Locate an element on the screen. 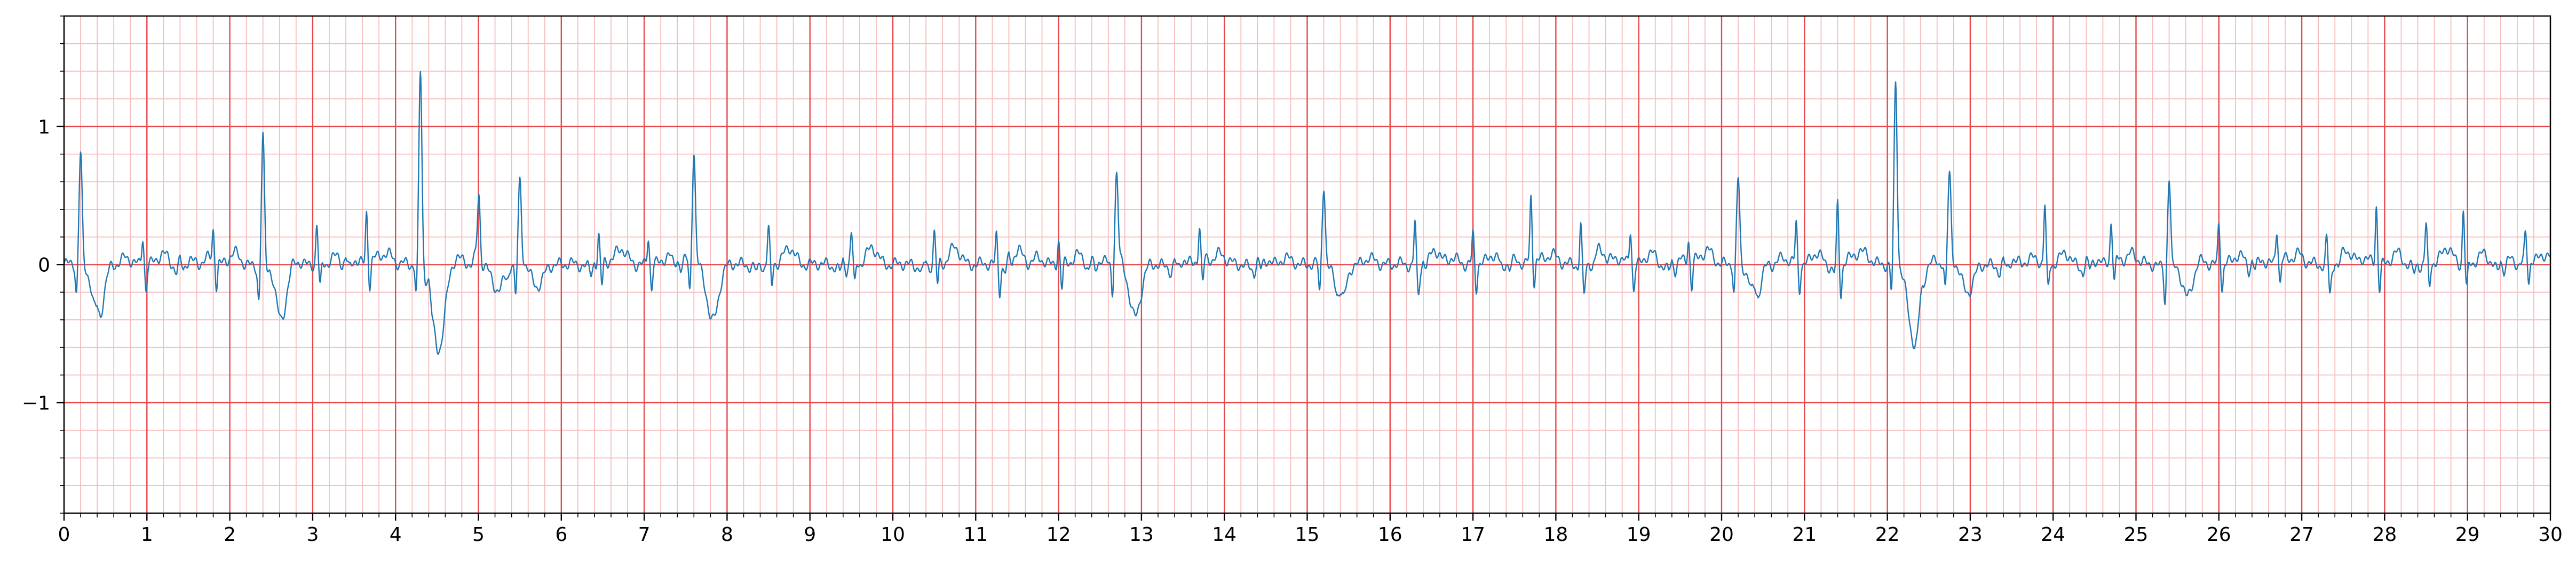 This screenshot has width=2576, height=566. x-tick-label: 19 is located at coordinates (1639, 535).